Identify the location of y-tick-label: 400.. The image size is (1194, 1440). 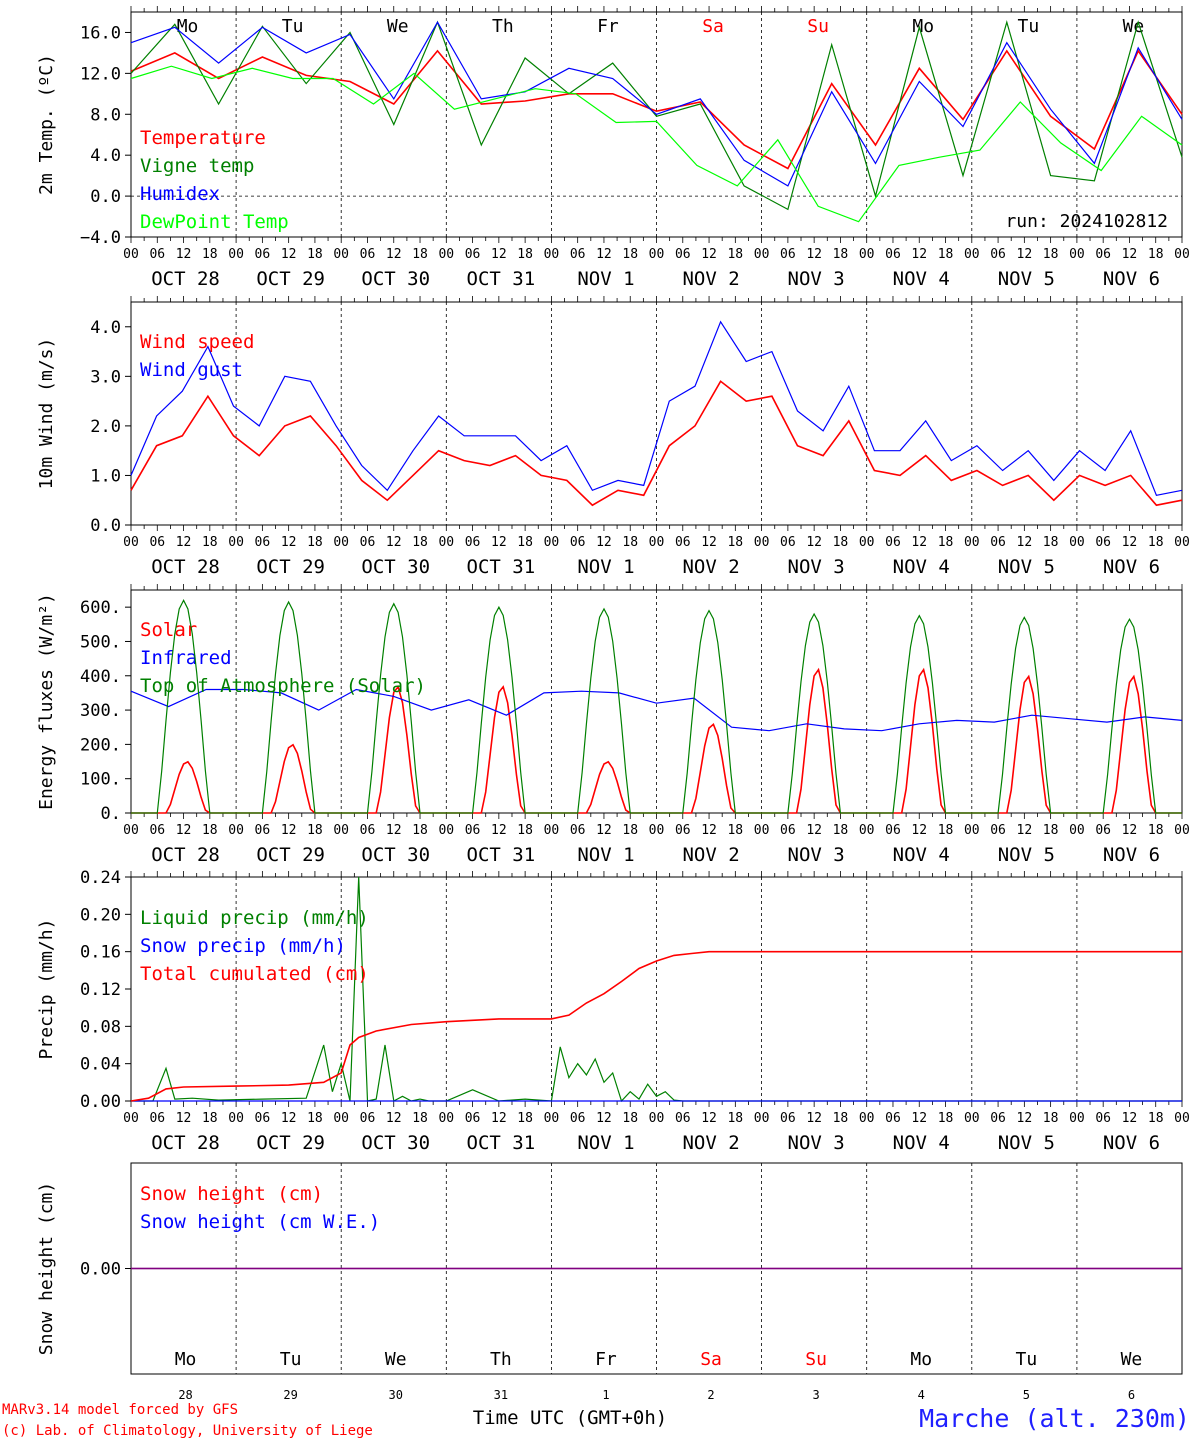
(100, 677).